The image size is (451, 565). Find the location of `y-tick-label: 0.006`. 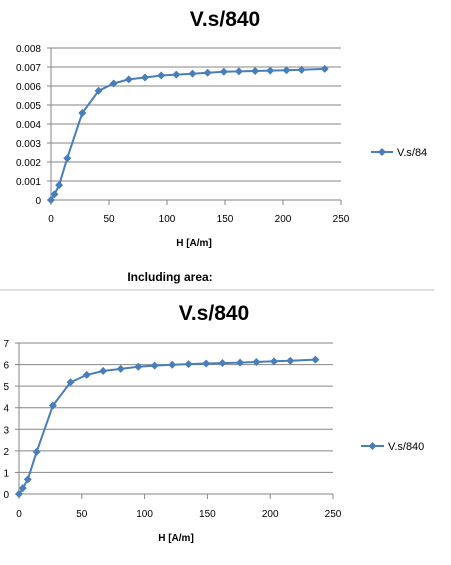

y-tick-label: 0.006 is located at coordinates (28, 87).